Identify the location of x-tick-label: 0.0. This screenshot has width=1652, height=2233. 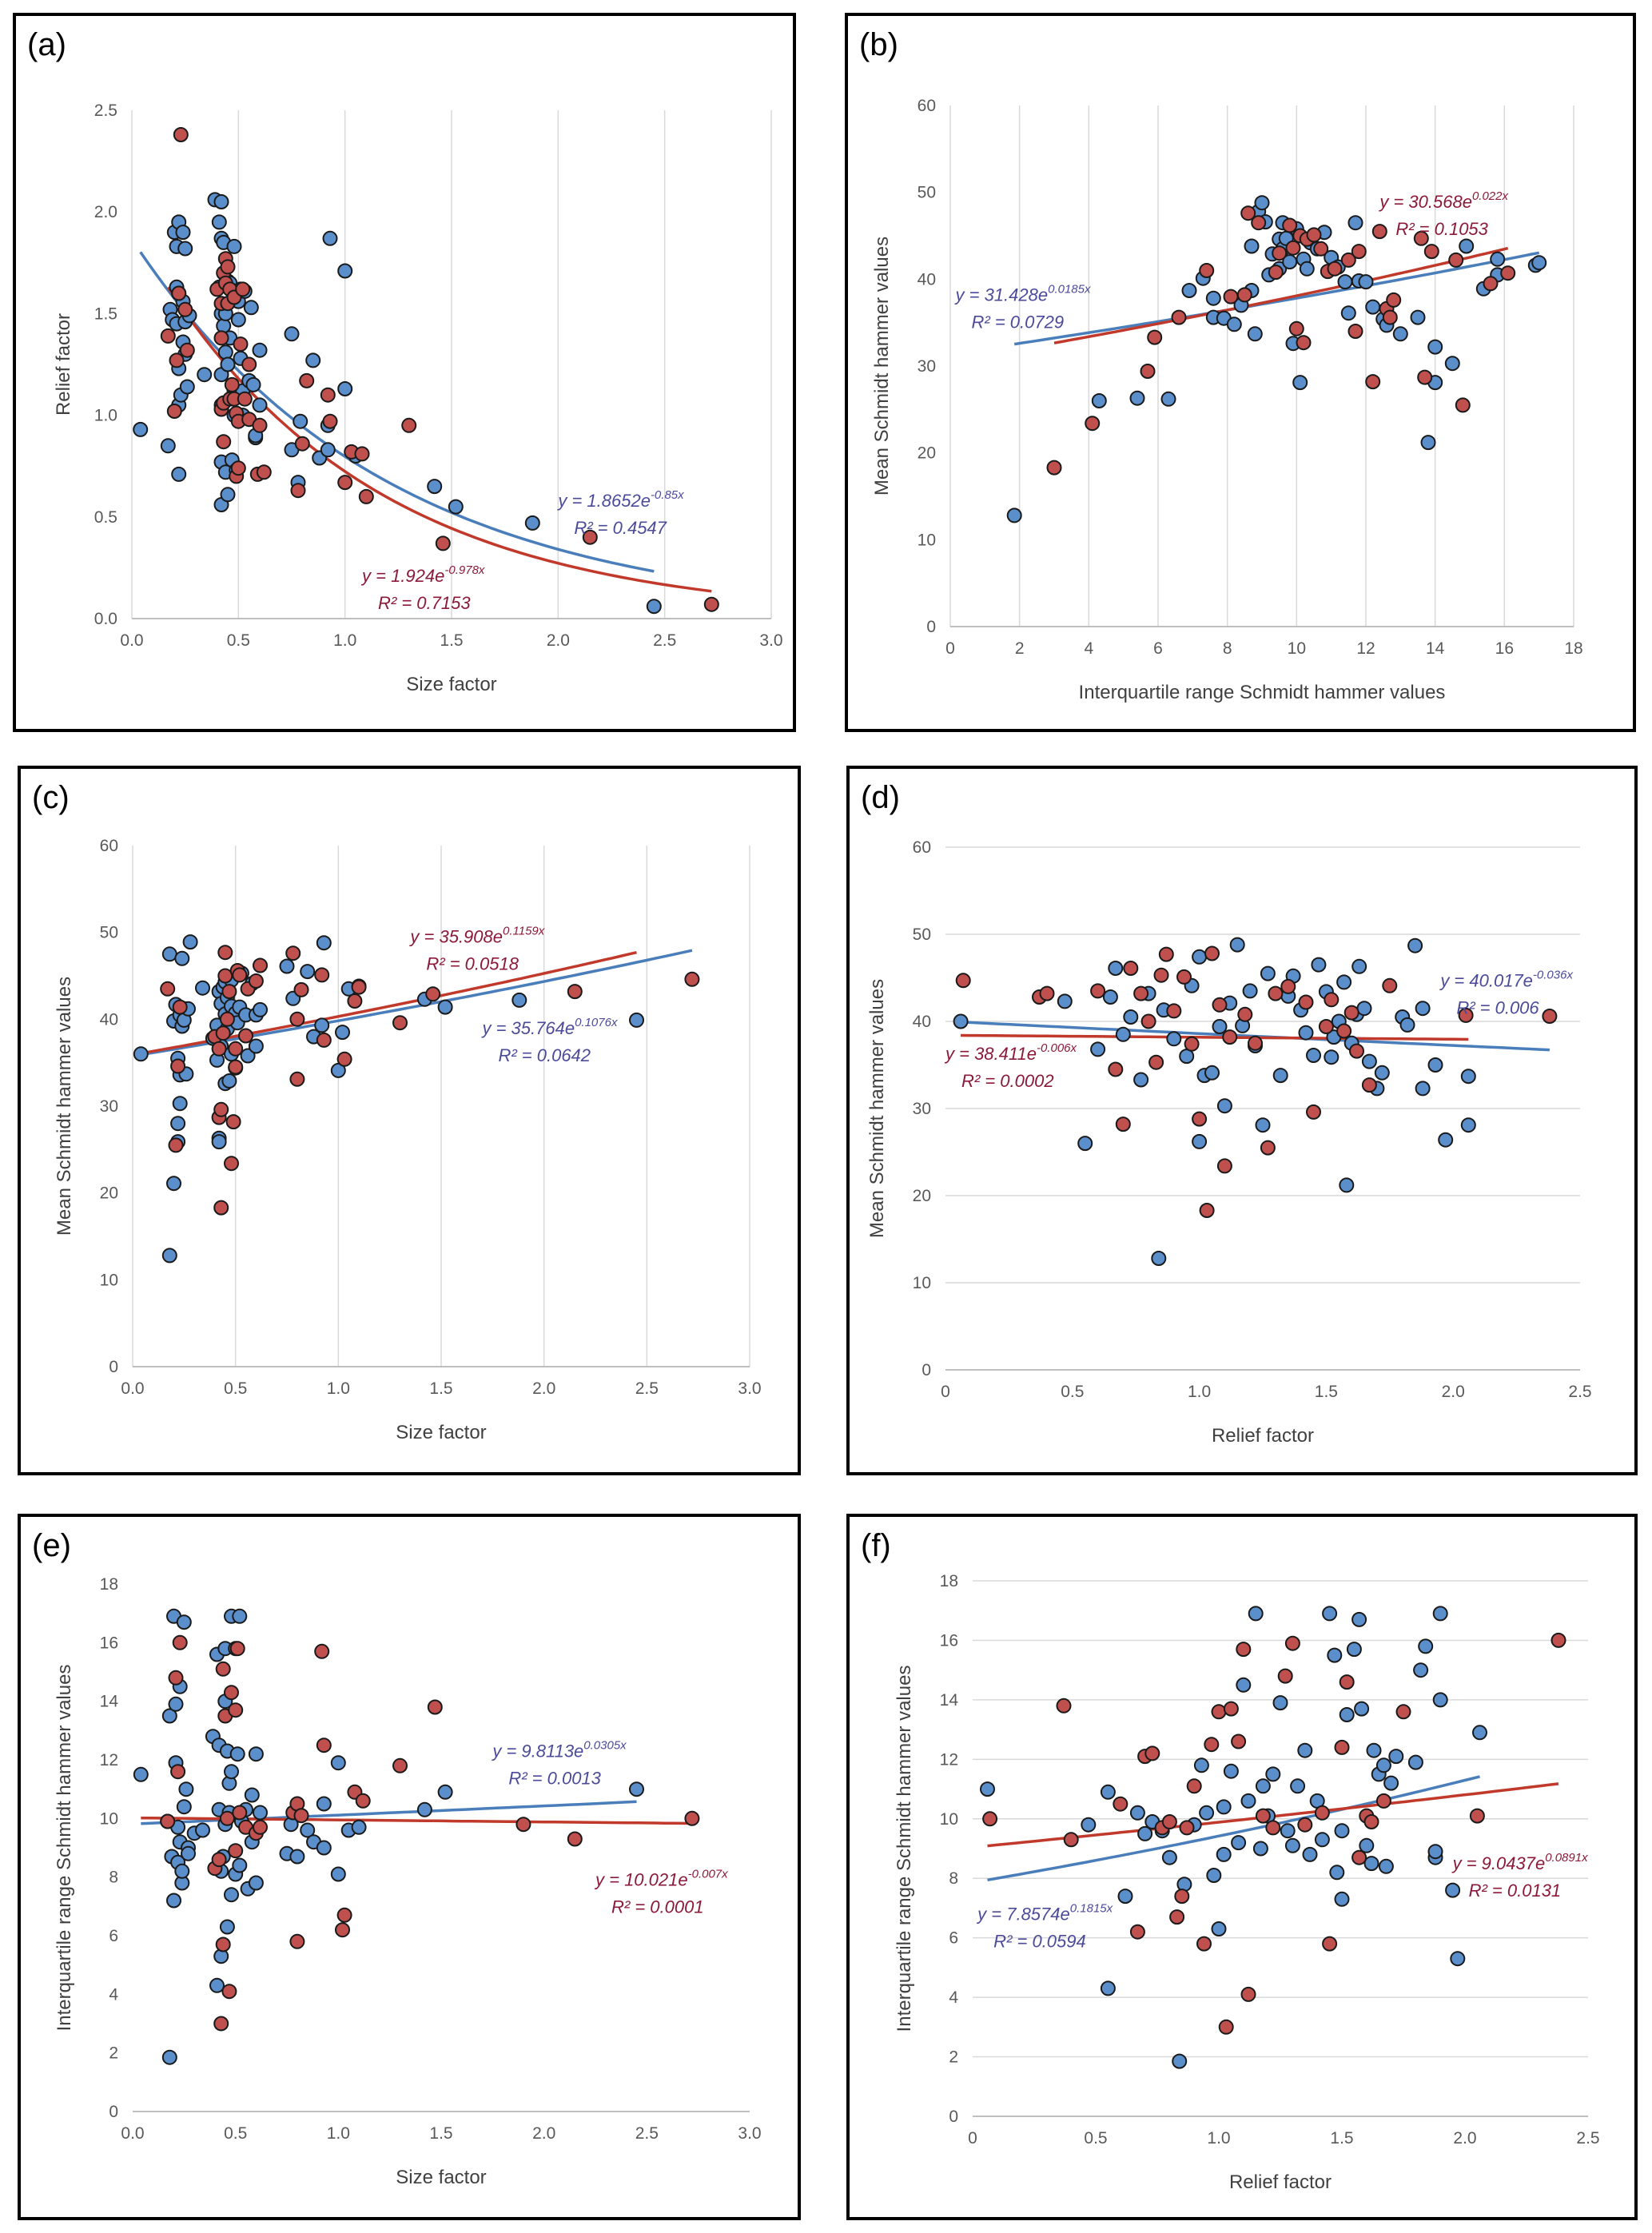
(131, 640).